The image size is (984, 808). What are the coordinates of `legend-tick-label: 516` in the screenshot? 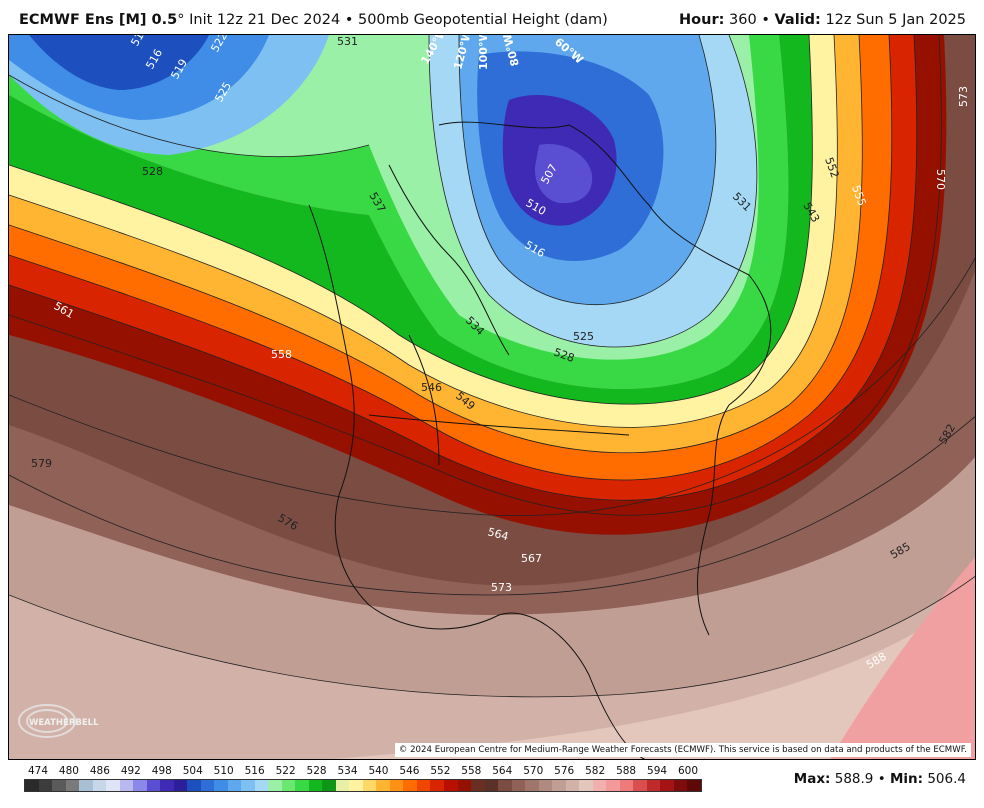 It's located at (254, 771).